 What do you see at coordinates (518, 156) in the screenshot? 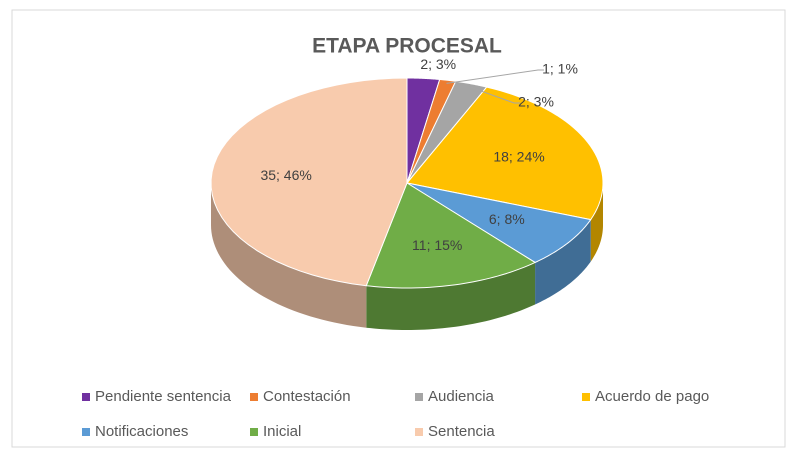
I see `data-label: 18; 24%` at bounding box center [518, 156].